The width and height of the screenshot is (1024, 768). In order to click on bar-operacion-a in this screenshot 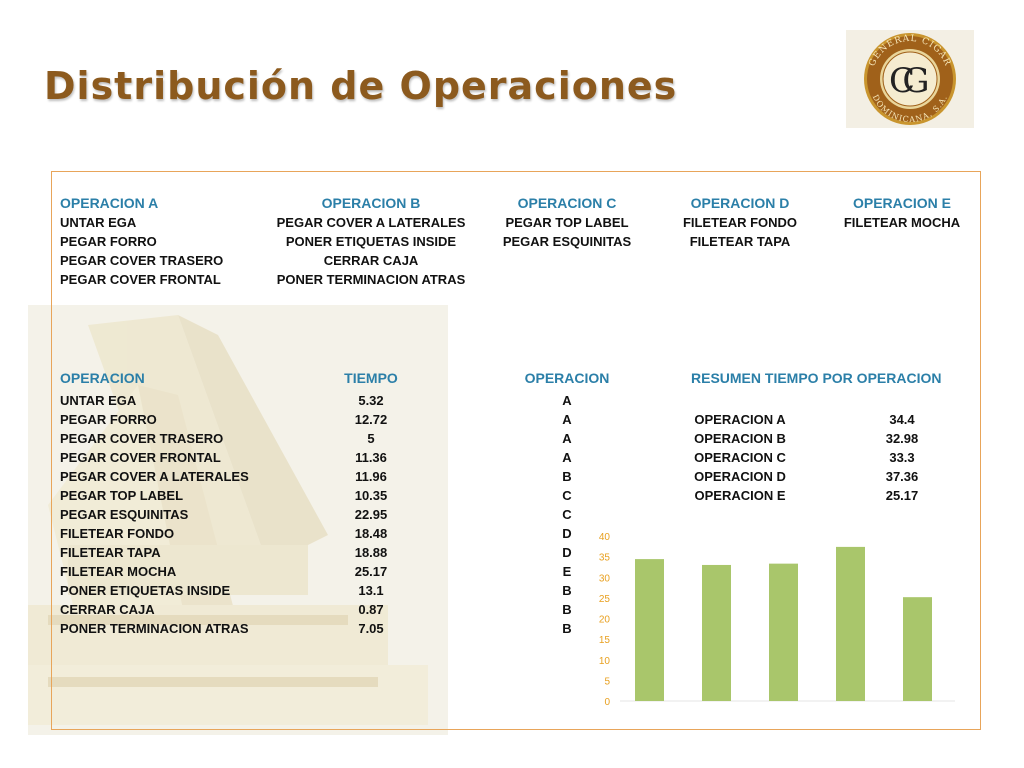, I will do `click(649, 630)`.